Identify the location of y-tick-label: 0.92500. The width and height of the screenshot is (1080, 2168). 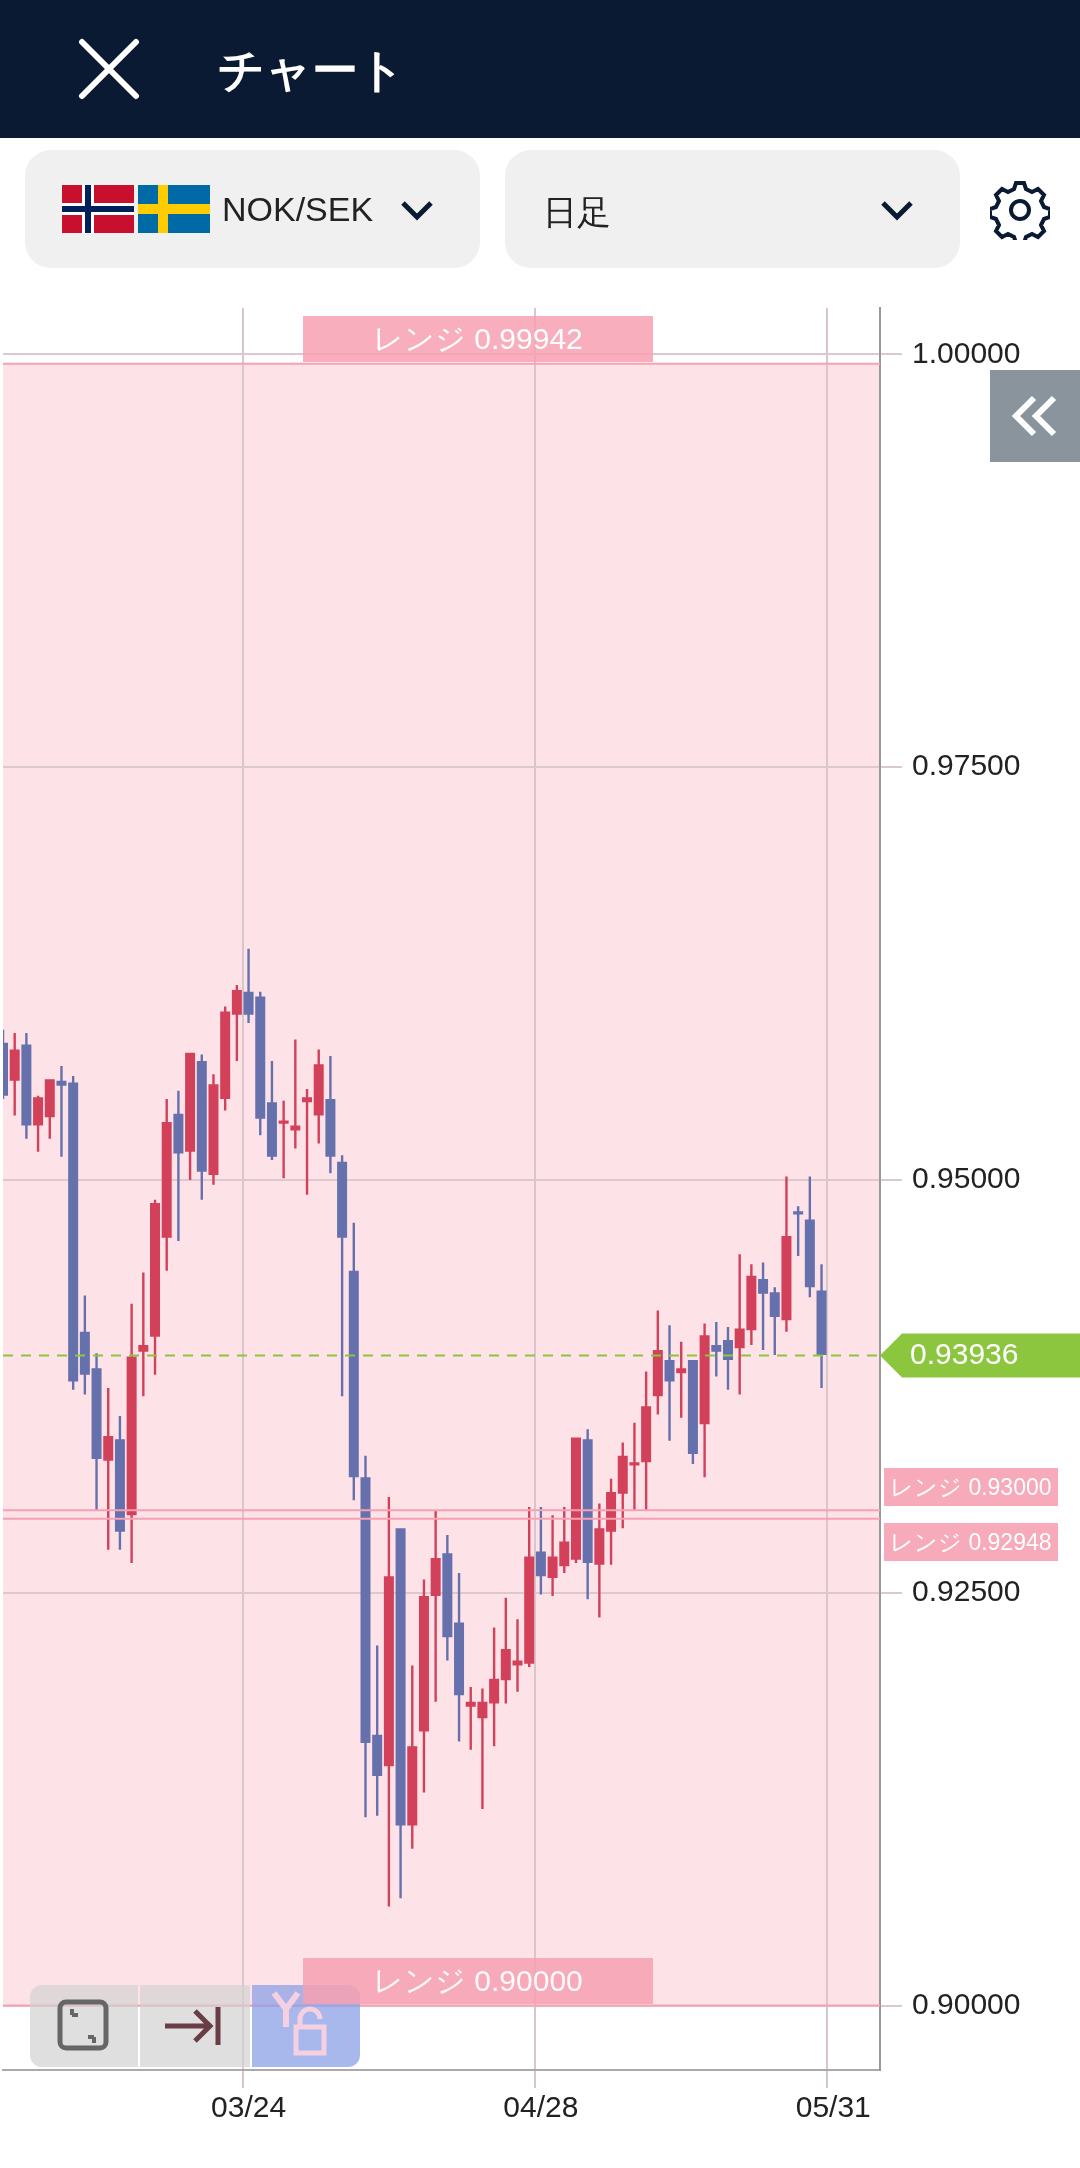
(966, 1591).